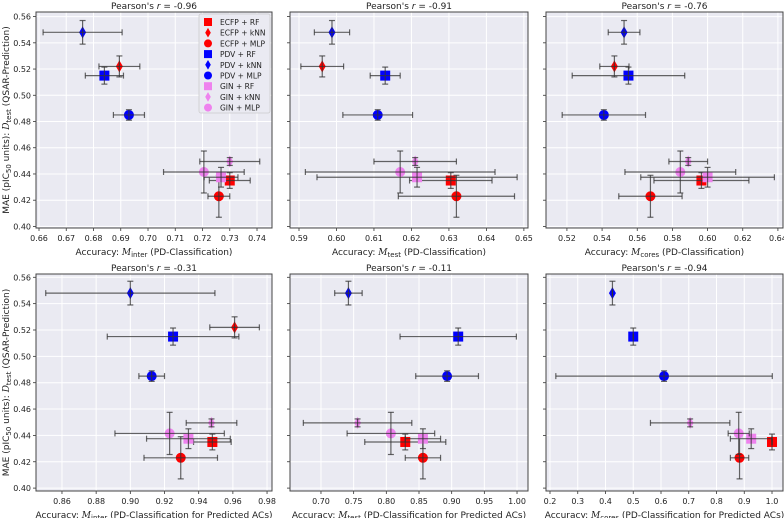 The width and height of the screenshot is (784, 522). Describe the element at coordinates (22, 17) in the screenshot. I see `y-tick-label: 0.56` at that location.